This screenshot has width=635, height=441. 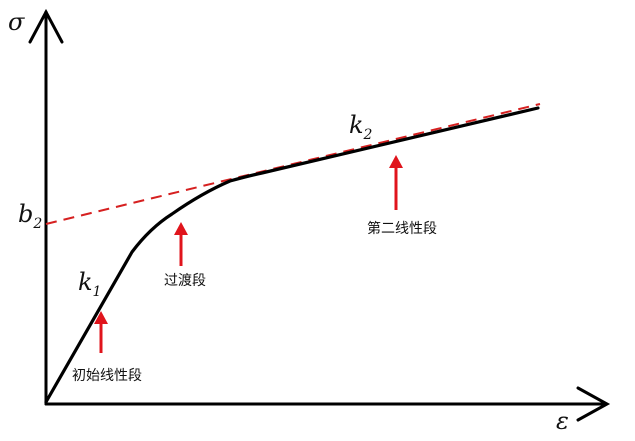 I want to click on y-axis-label: σ, so click(x=16, y=22).